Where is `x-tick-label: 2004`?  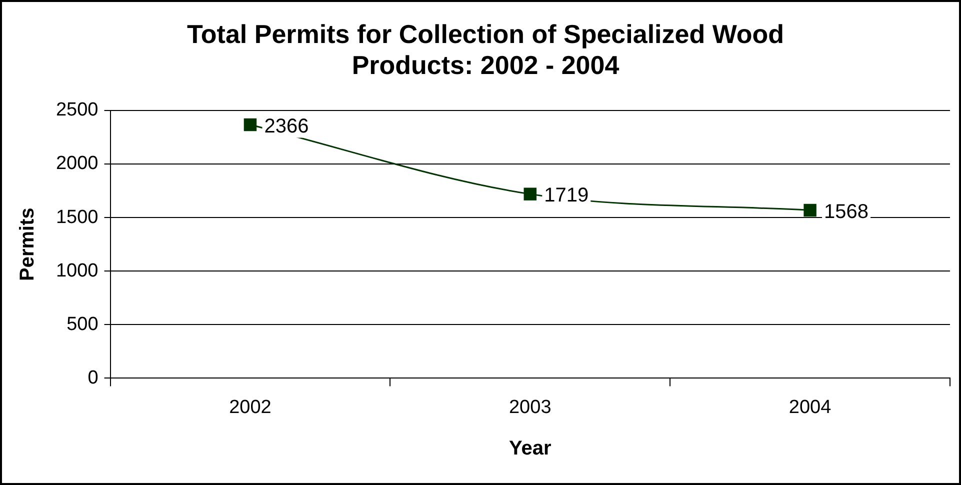
x-tick-label: 2004 is located at coordinates (810, 407).